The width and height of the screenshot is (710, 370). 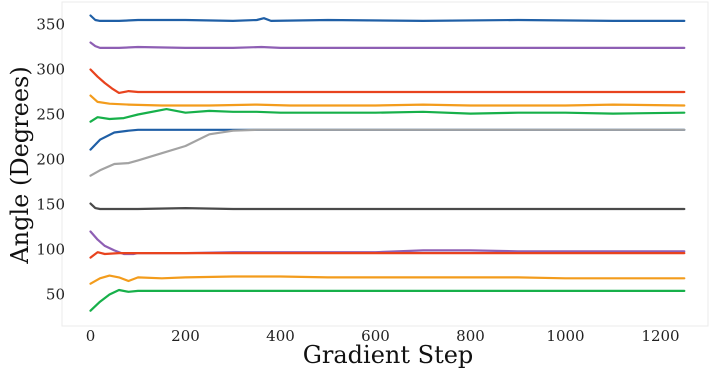 What do you see at coordinates (55, 295) in the screenshot?
I see `y-tick-label: 50` at bounding box center [55, 295].